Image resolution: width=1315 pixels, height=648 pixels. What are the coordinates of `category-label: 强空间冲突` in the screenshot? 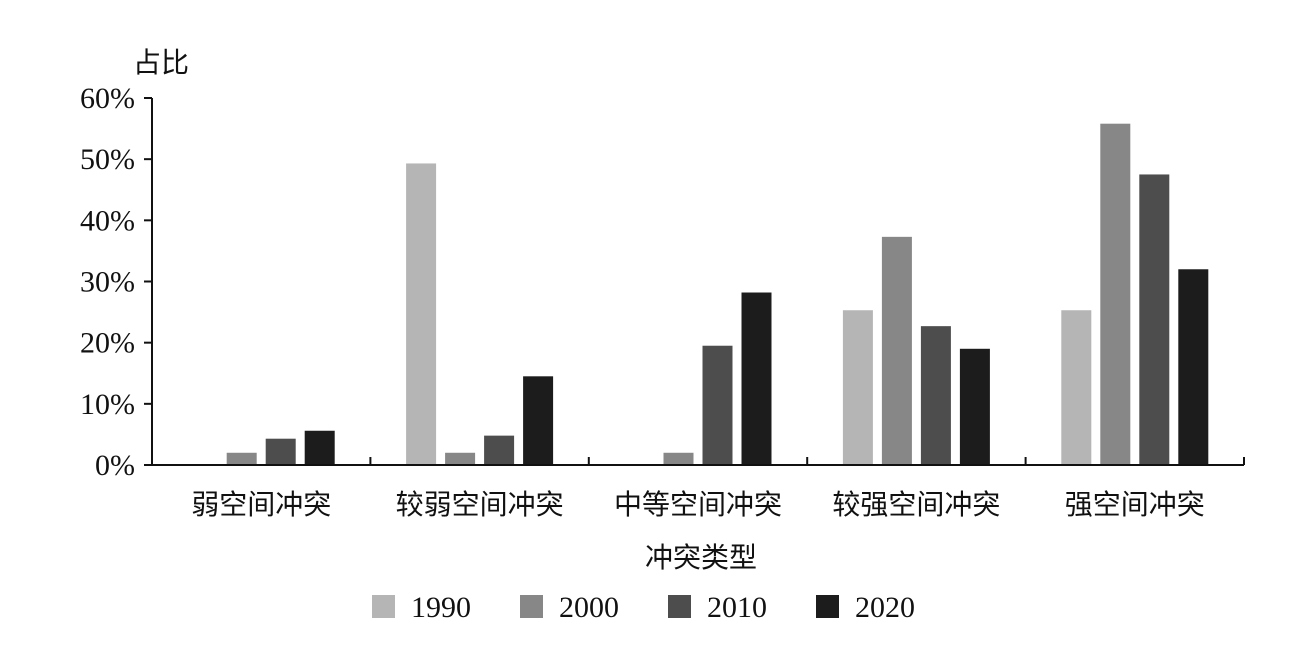 It's located at (1135, 504).